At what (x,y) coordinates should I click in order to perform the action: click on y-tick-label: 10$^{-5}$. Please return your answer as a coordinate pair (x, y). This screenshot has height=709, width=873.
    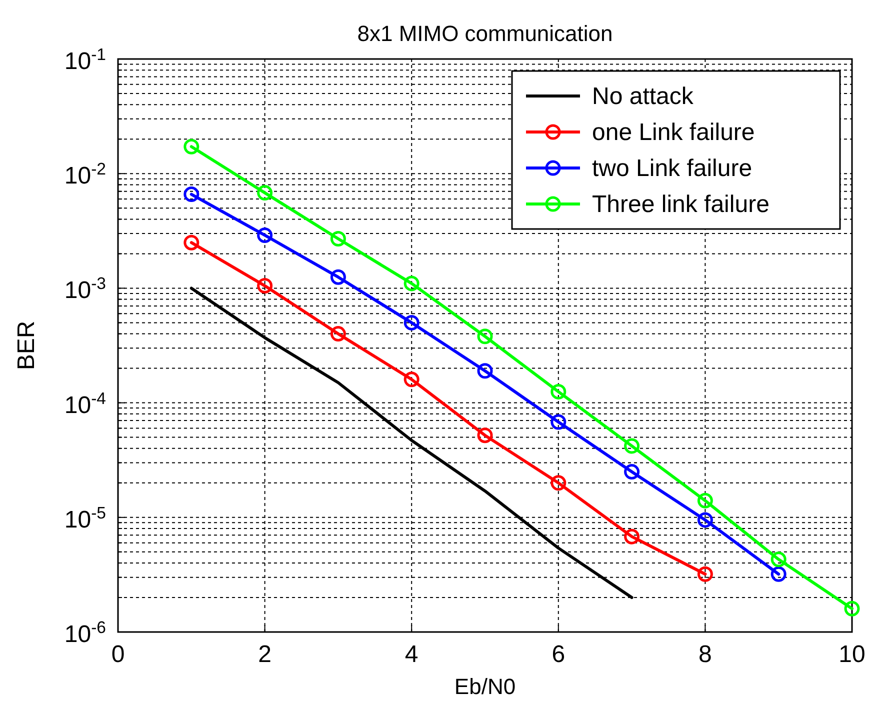
    Looking at the image, I should click on (85, 518).